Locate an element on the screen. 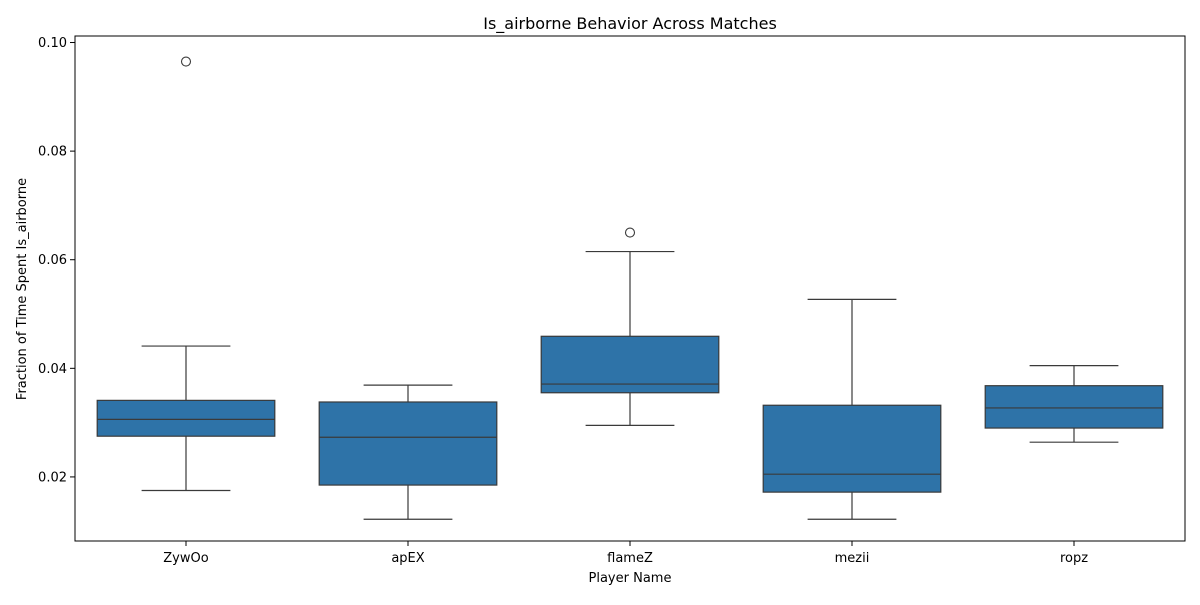 Image resolution: width=1200 pixels, height=605 pixels. box-group-zywoo is located at coordinates (186, 274).